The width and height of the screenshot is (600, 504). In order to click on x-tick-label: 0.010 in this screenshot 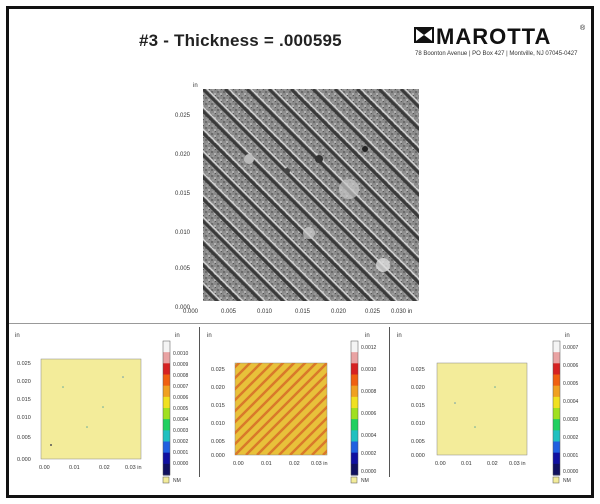, I will do `click(265, 312)`.